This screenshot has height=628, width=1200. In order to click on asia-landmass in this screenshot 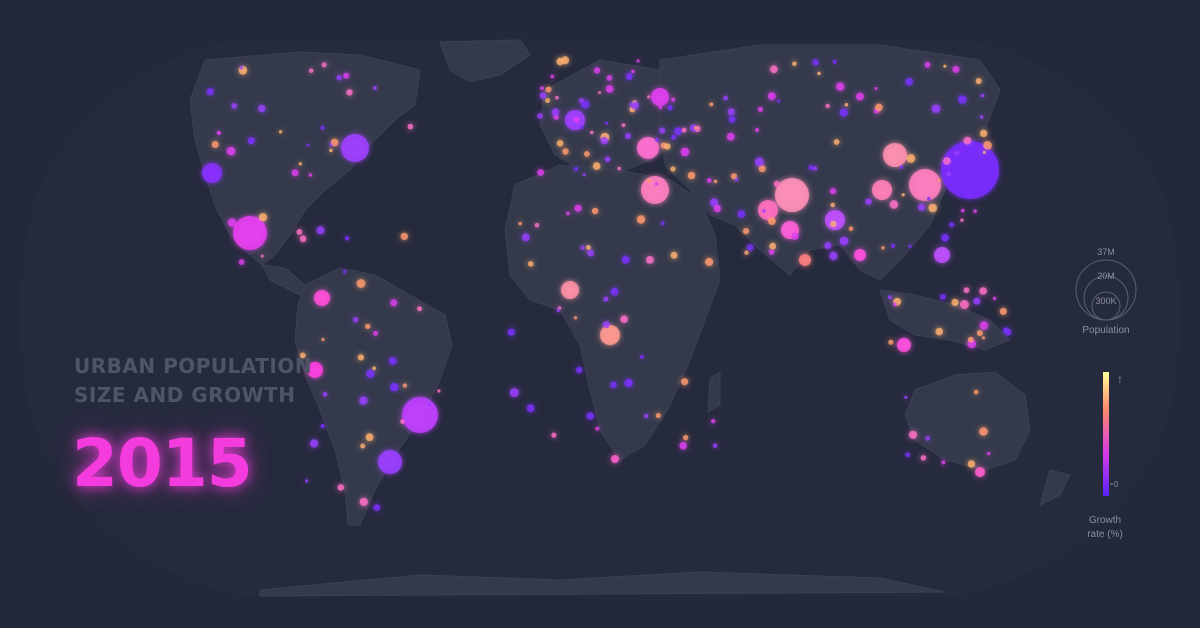, I will do `click(830, 162)`.